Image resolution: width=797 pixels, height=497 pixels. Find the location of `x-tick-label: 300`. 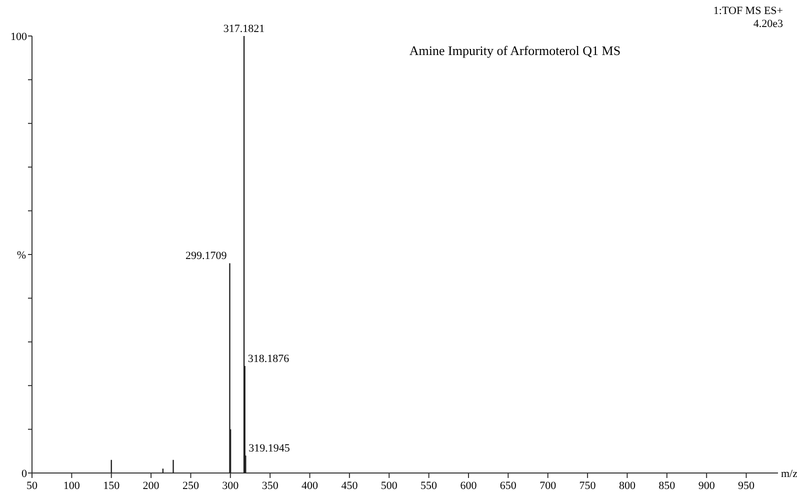

x-tick-label: 300 is located at coordinates (231, 486).